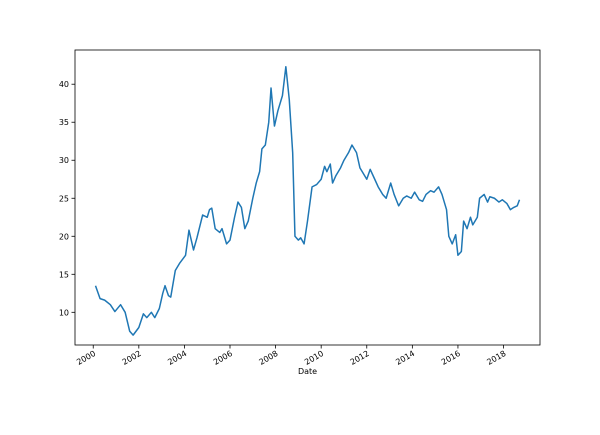  What do you see at coordinates (64, 198) in the screenshot?
I see `y-tick-label: 25` at bounding box center [64, 198].